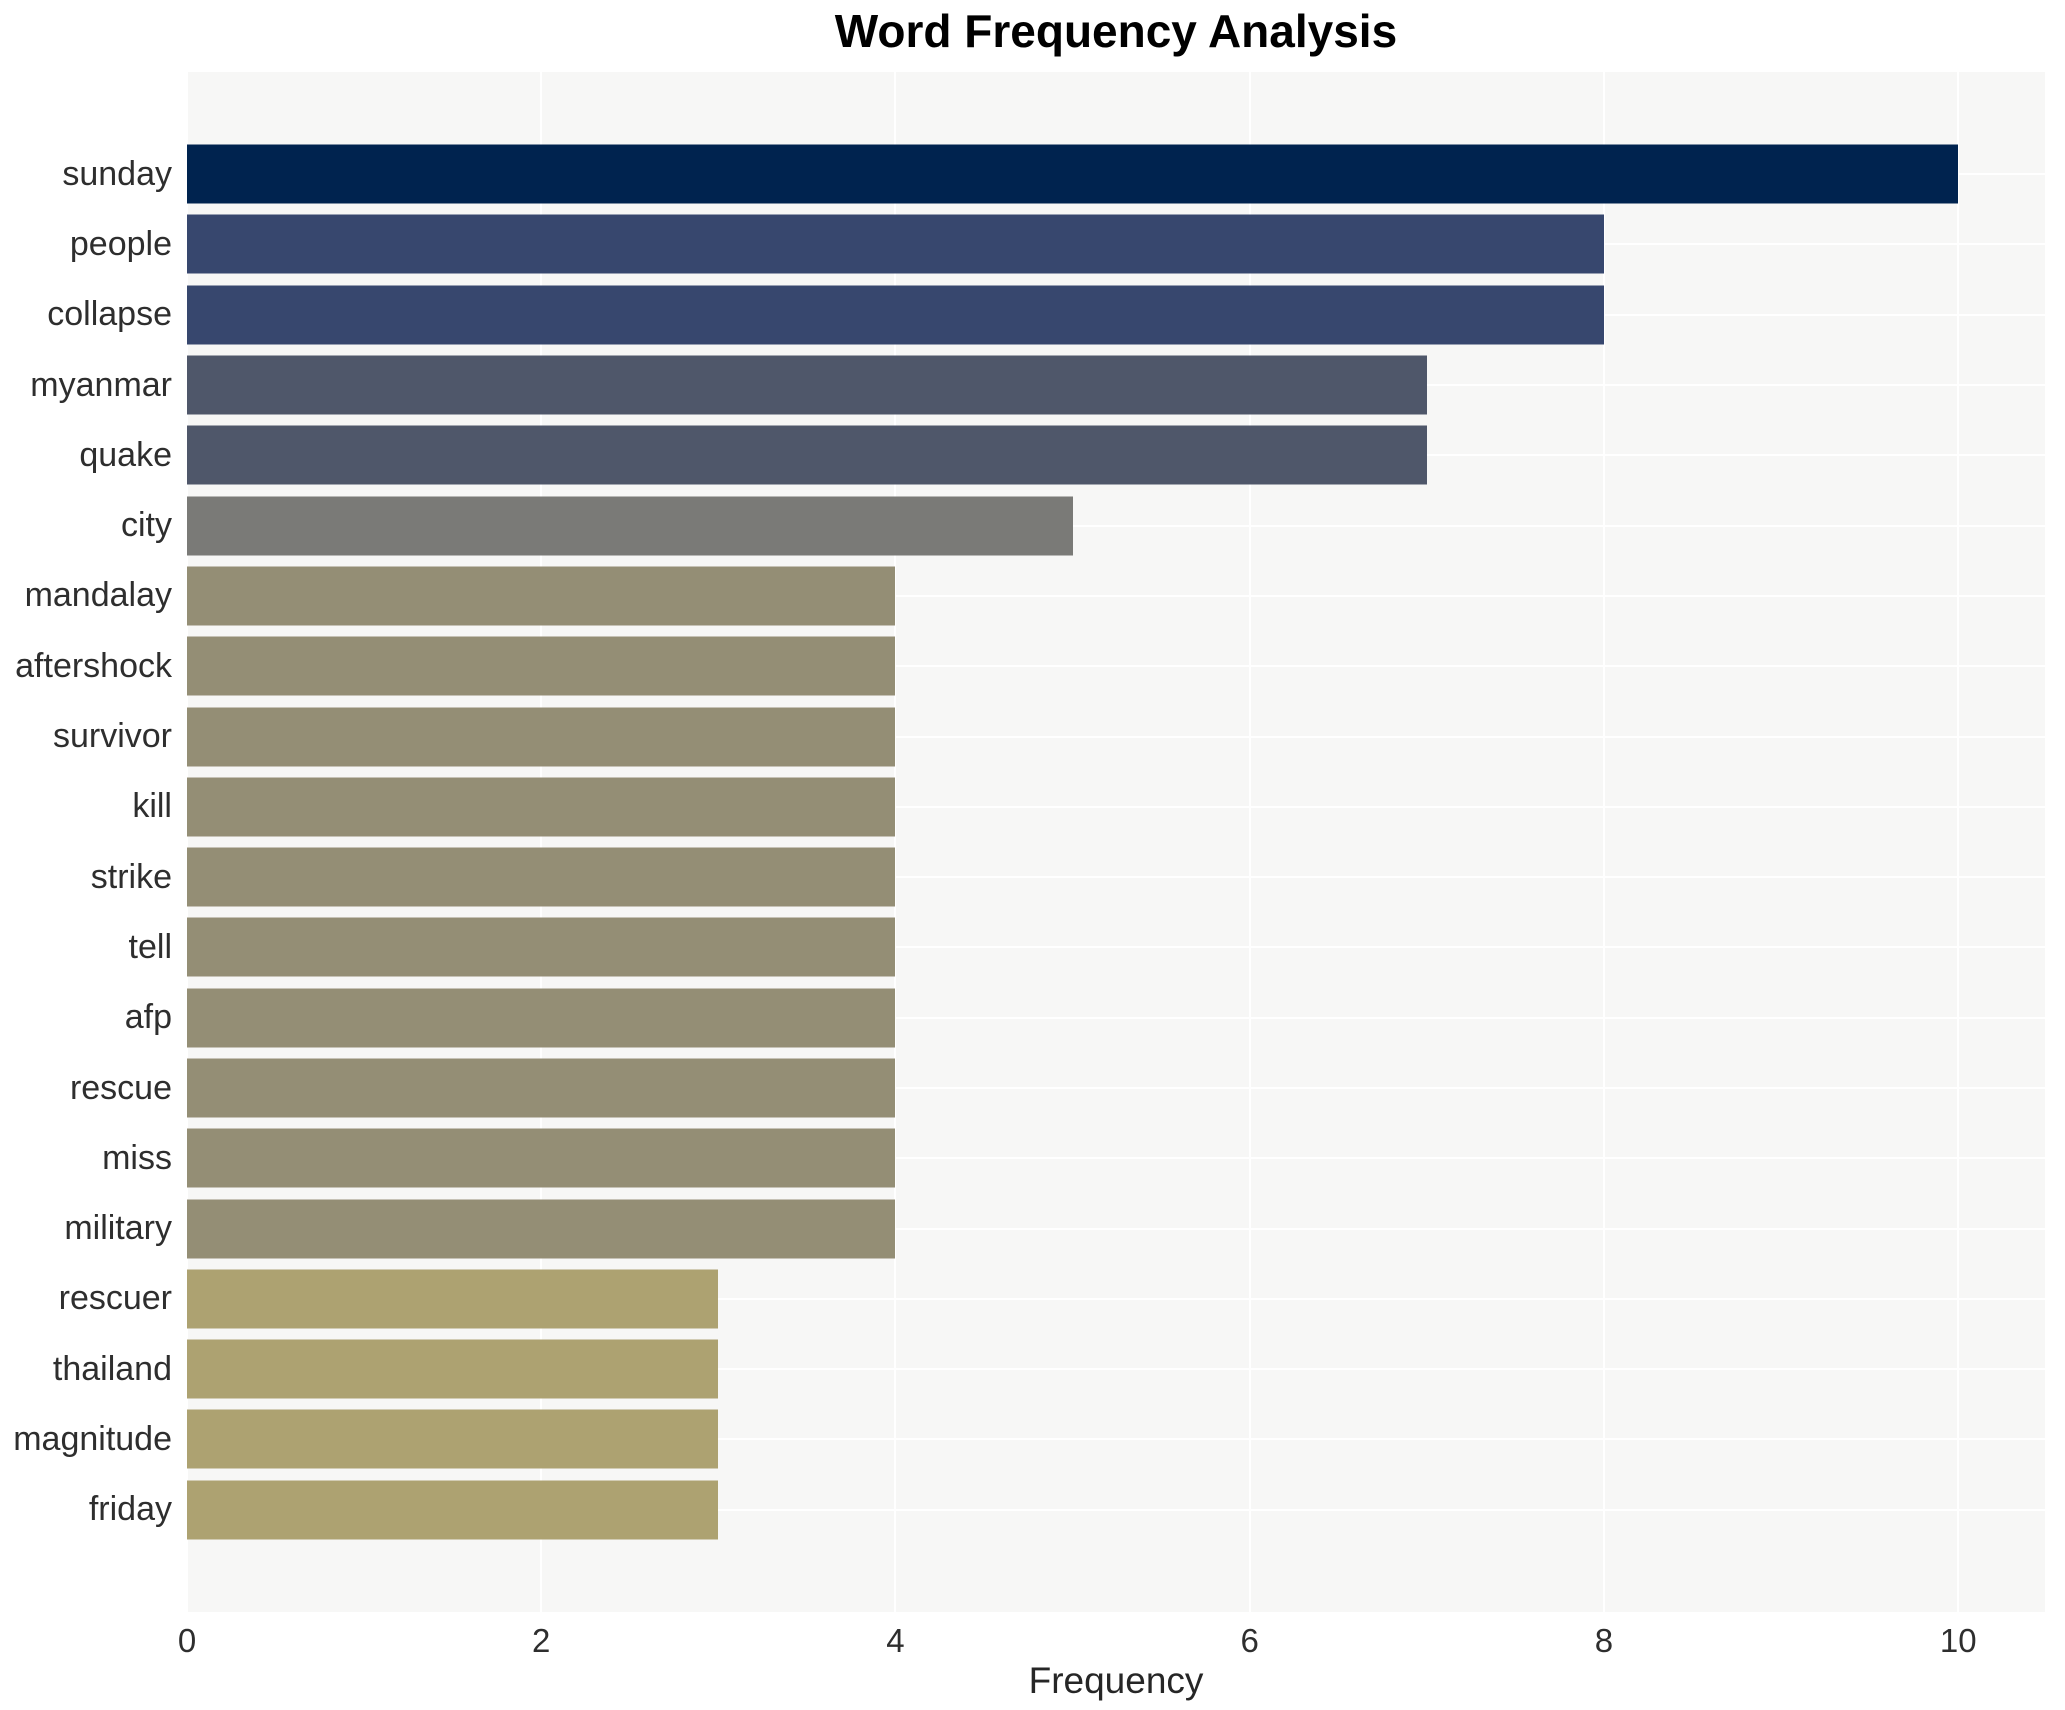 The height and width of the screenshot is (1710, 2065). Describe the element at coordinates (1116, 31) in the screenshot. I see `chart-title: Word Frequency Analysis` at that location.